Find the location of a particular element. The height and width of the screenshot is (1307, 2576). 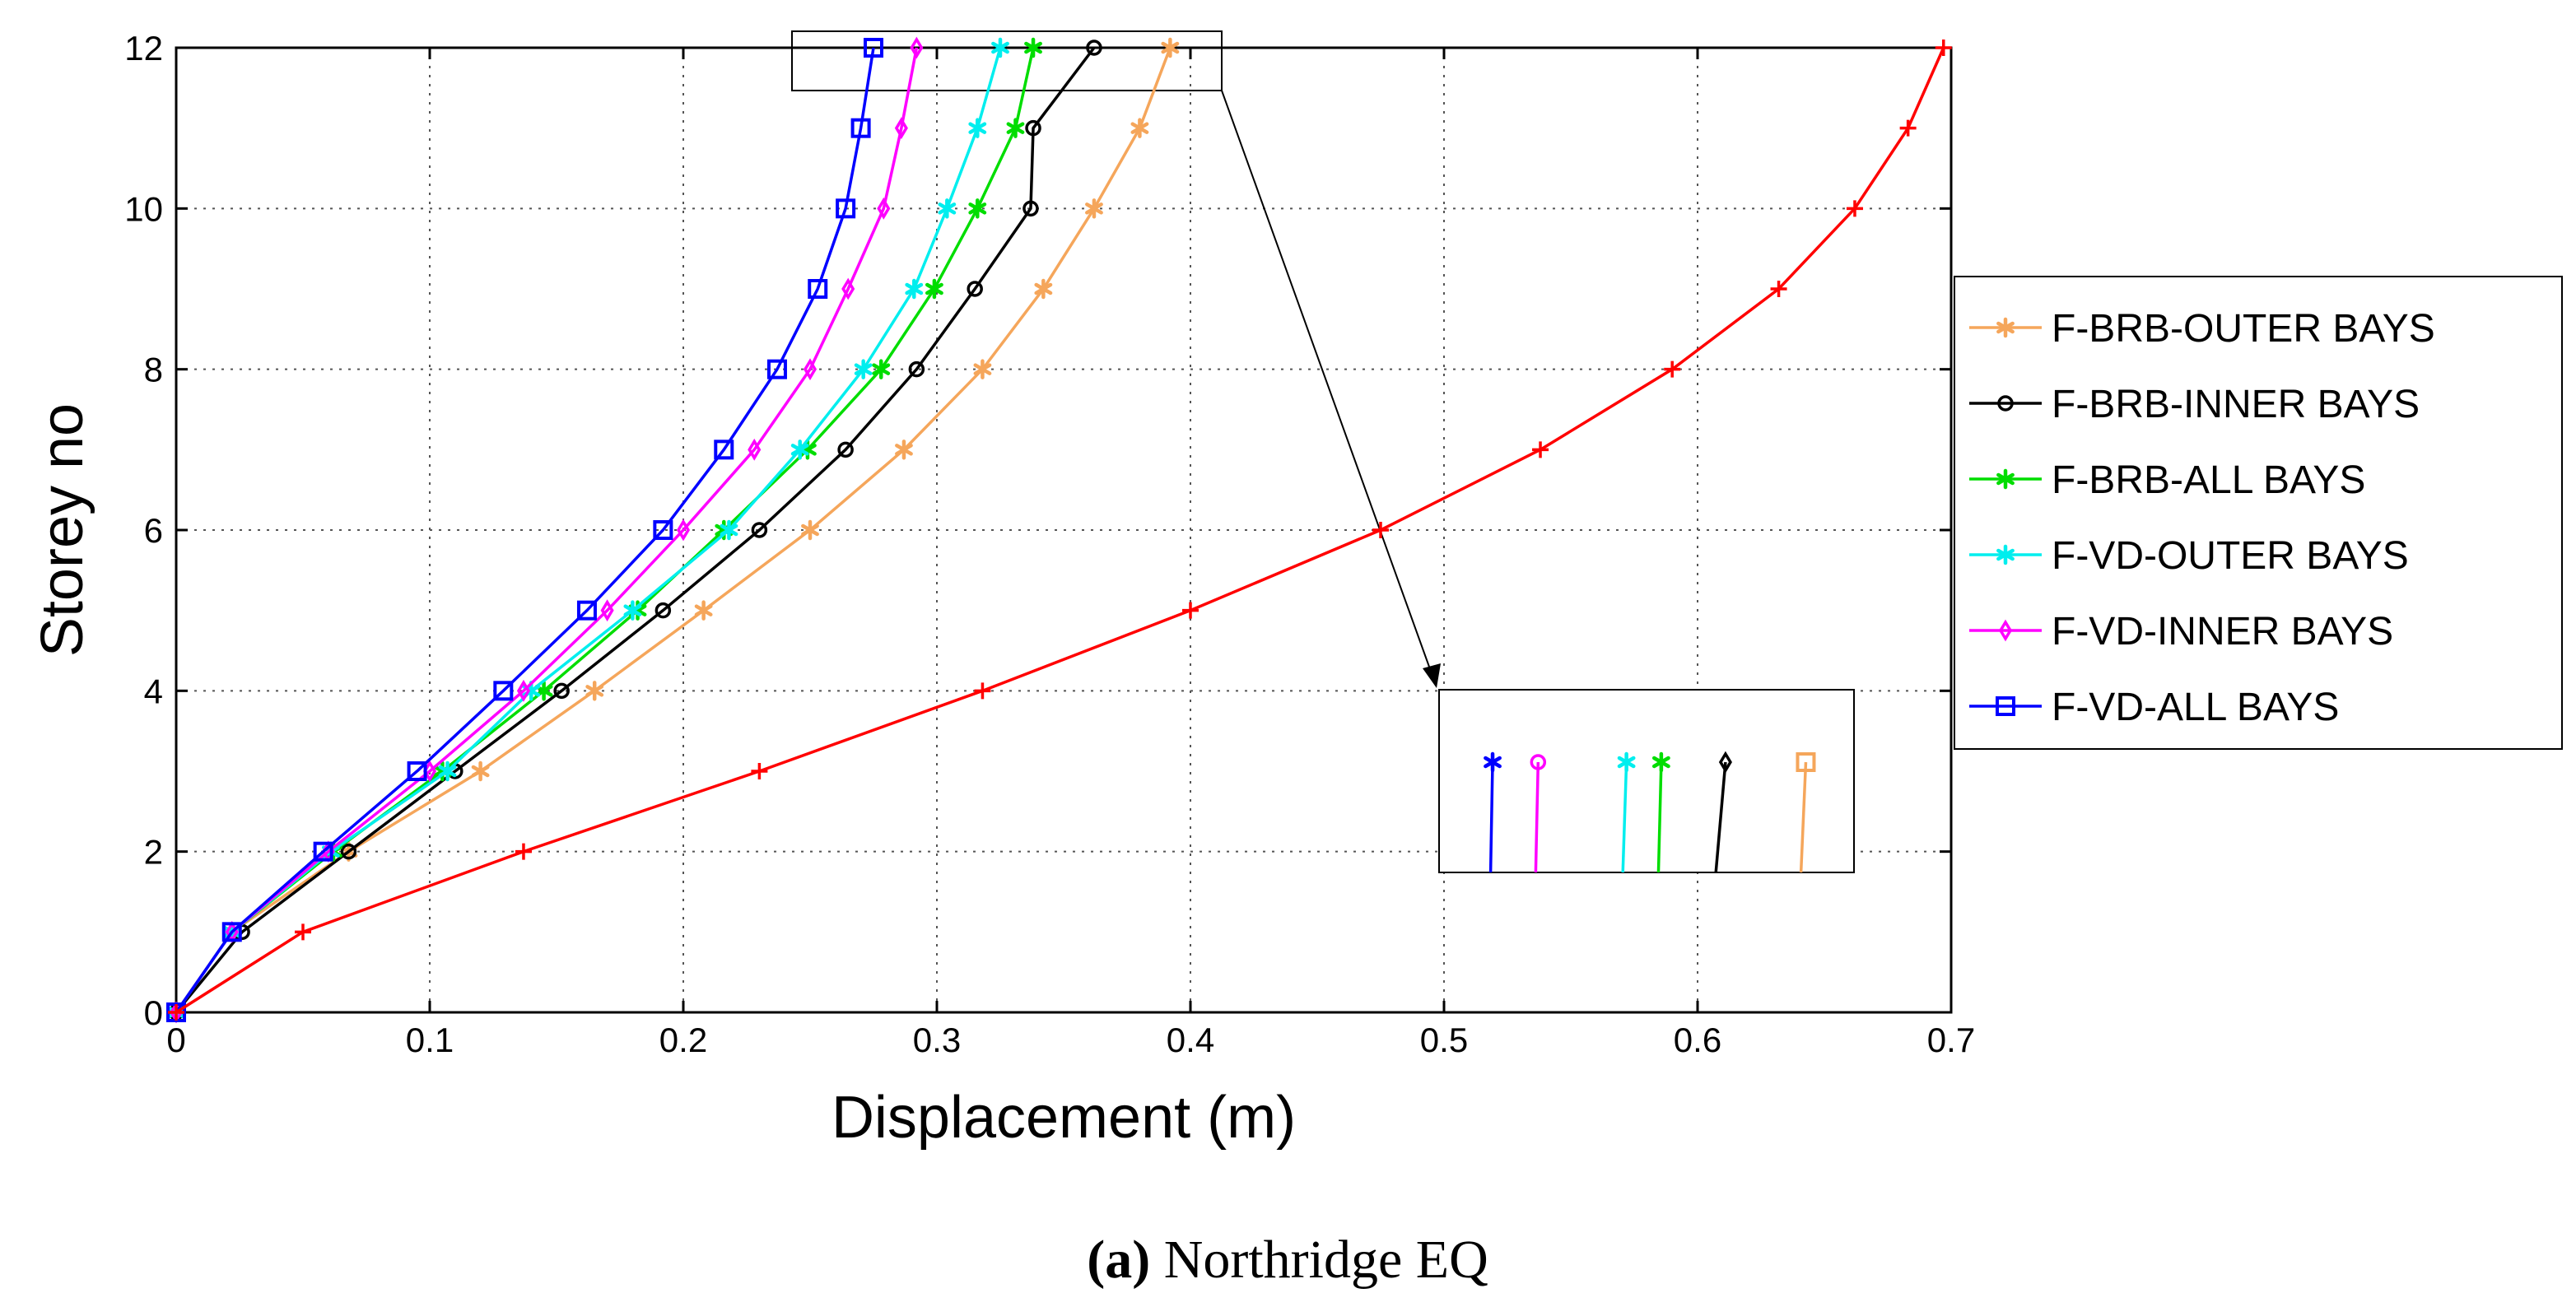

legend-entry: F-BRB-ALL BAYS is located at coordinates (2167, 480).